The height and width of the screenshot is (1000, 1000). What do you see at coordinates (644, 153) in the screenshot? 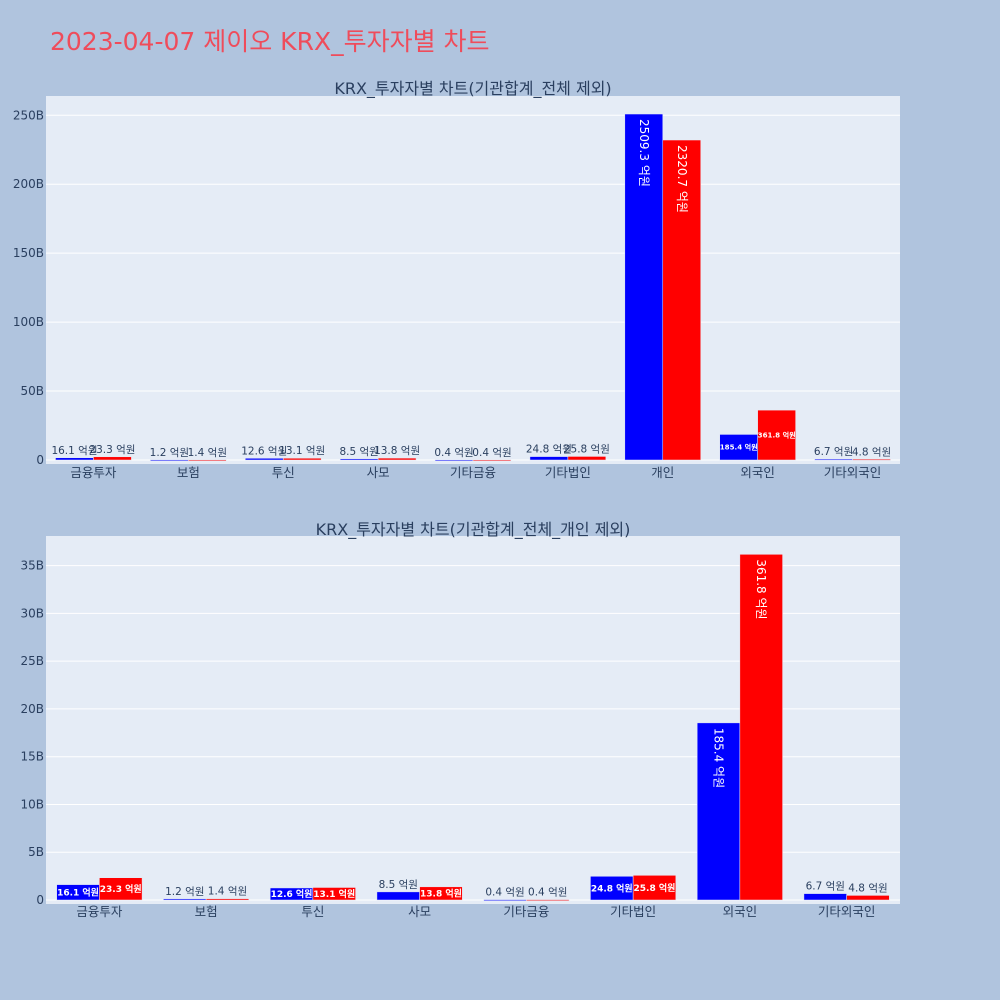
I see `bar-value-label: 2509.3 억원` at bounding box center [644, 153].